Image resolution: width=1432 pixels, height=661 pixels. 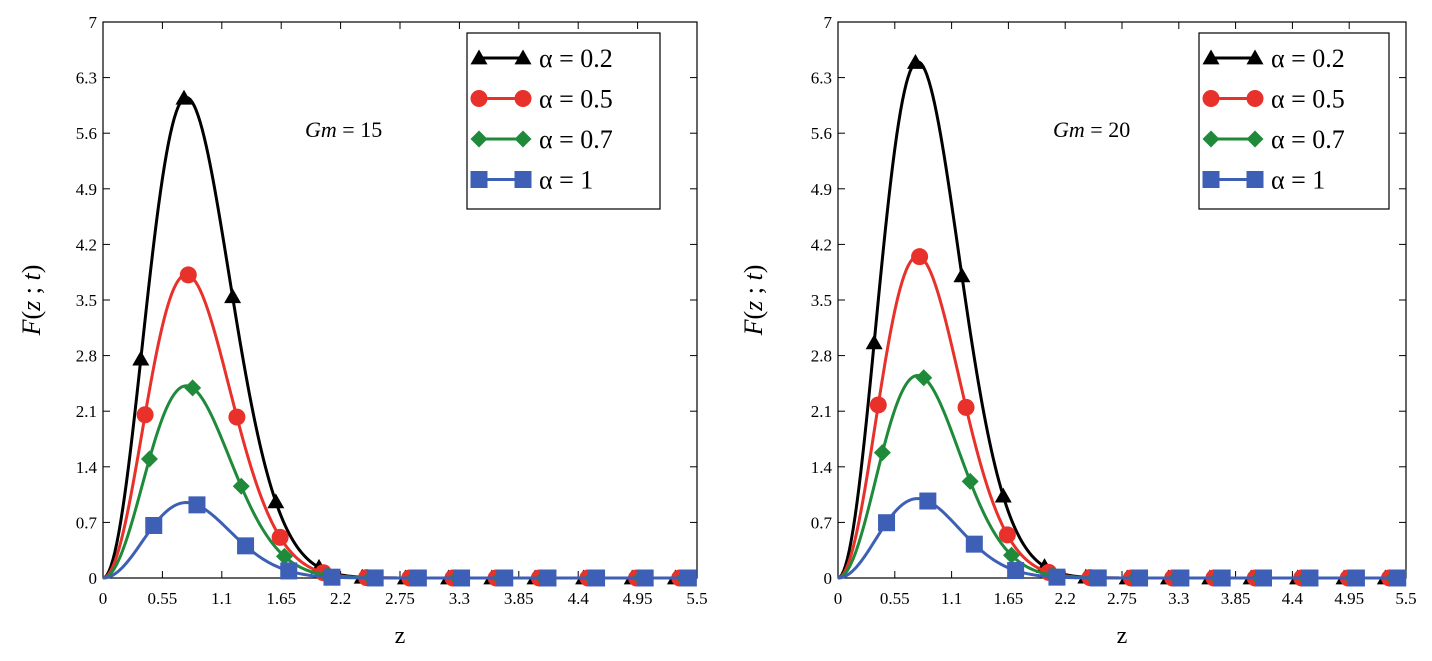 What do you see at coordinates (31, 306) in the screenshot?
I see `y-axis-label-part: z` at bounding box center [31, 306].